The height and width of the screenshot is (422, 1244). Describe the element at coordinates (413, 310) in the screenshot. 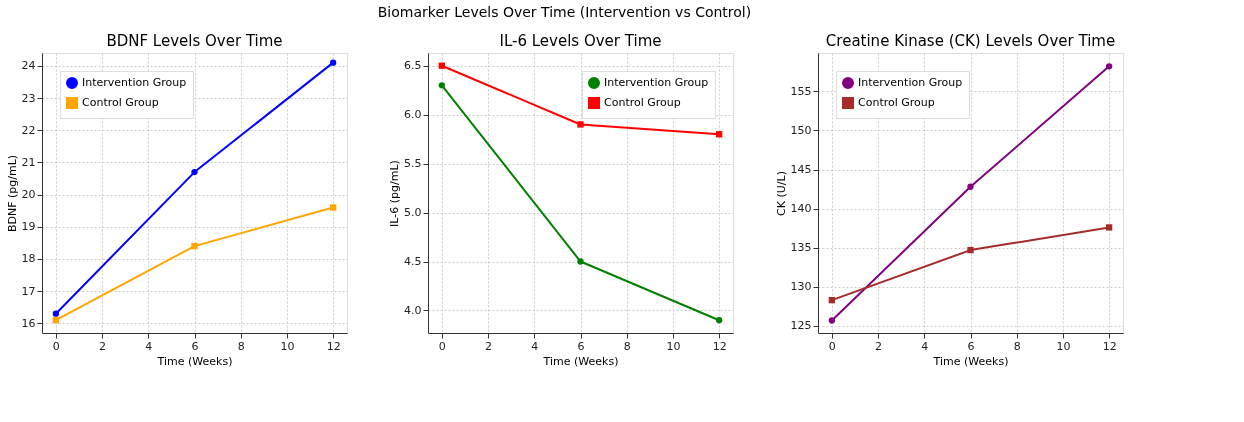

I see `y-tick-label: 4.0` at that location.